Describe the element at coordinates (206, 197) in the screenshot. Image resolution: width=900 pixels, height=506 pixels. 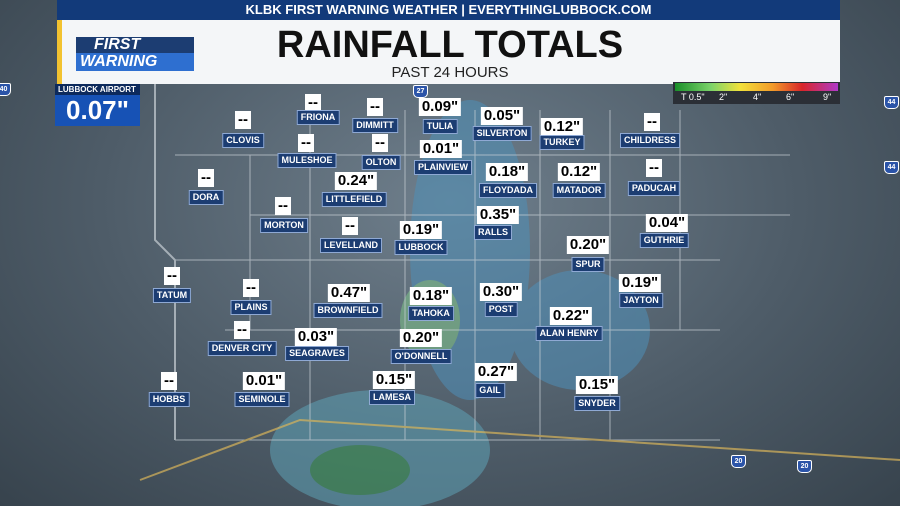
I see `station-name: DORA` at that location.